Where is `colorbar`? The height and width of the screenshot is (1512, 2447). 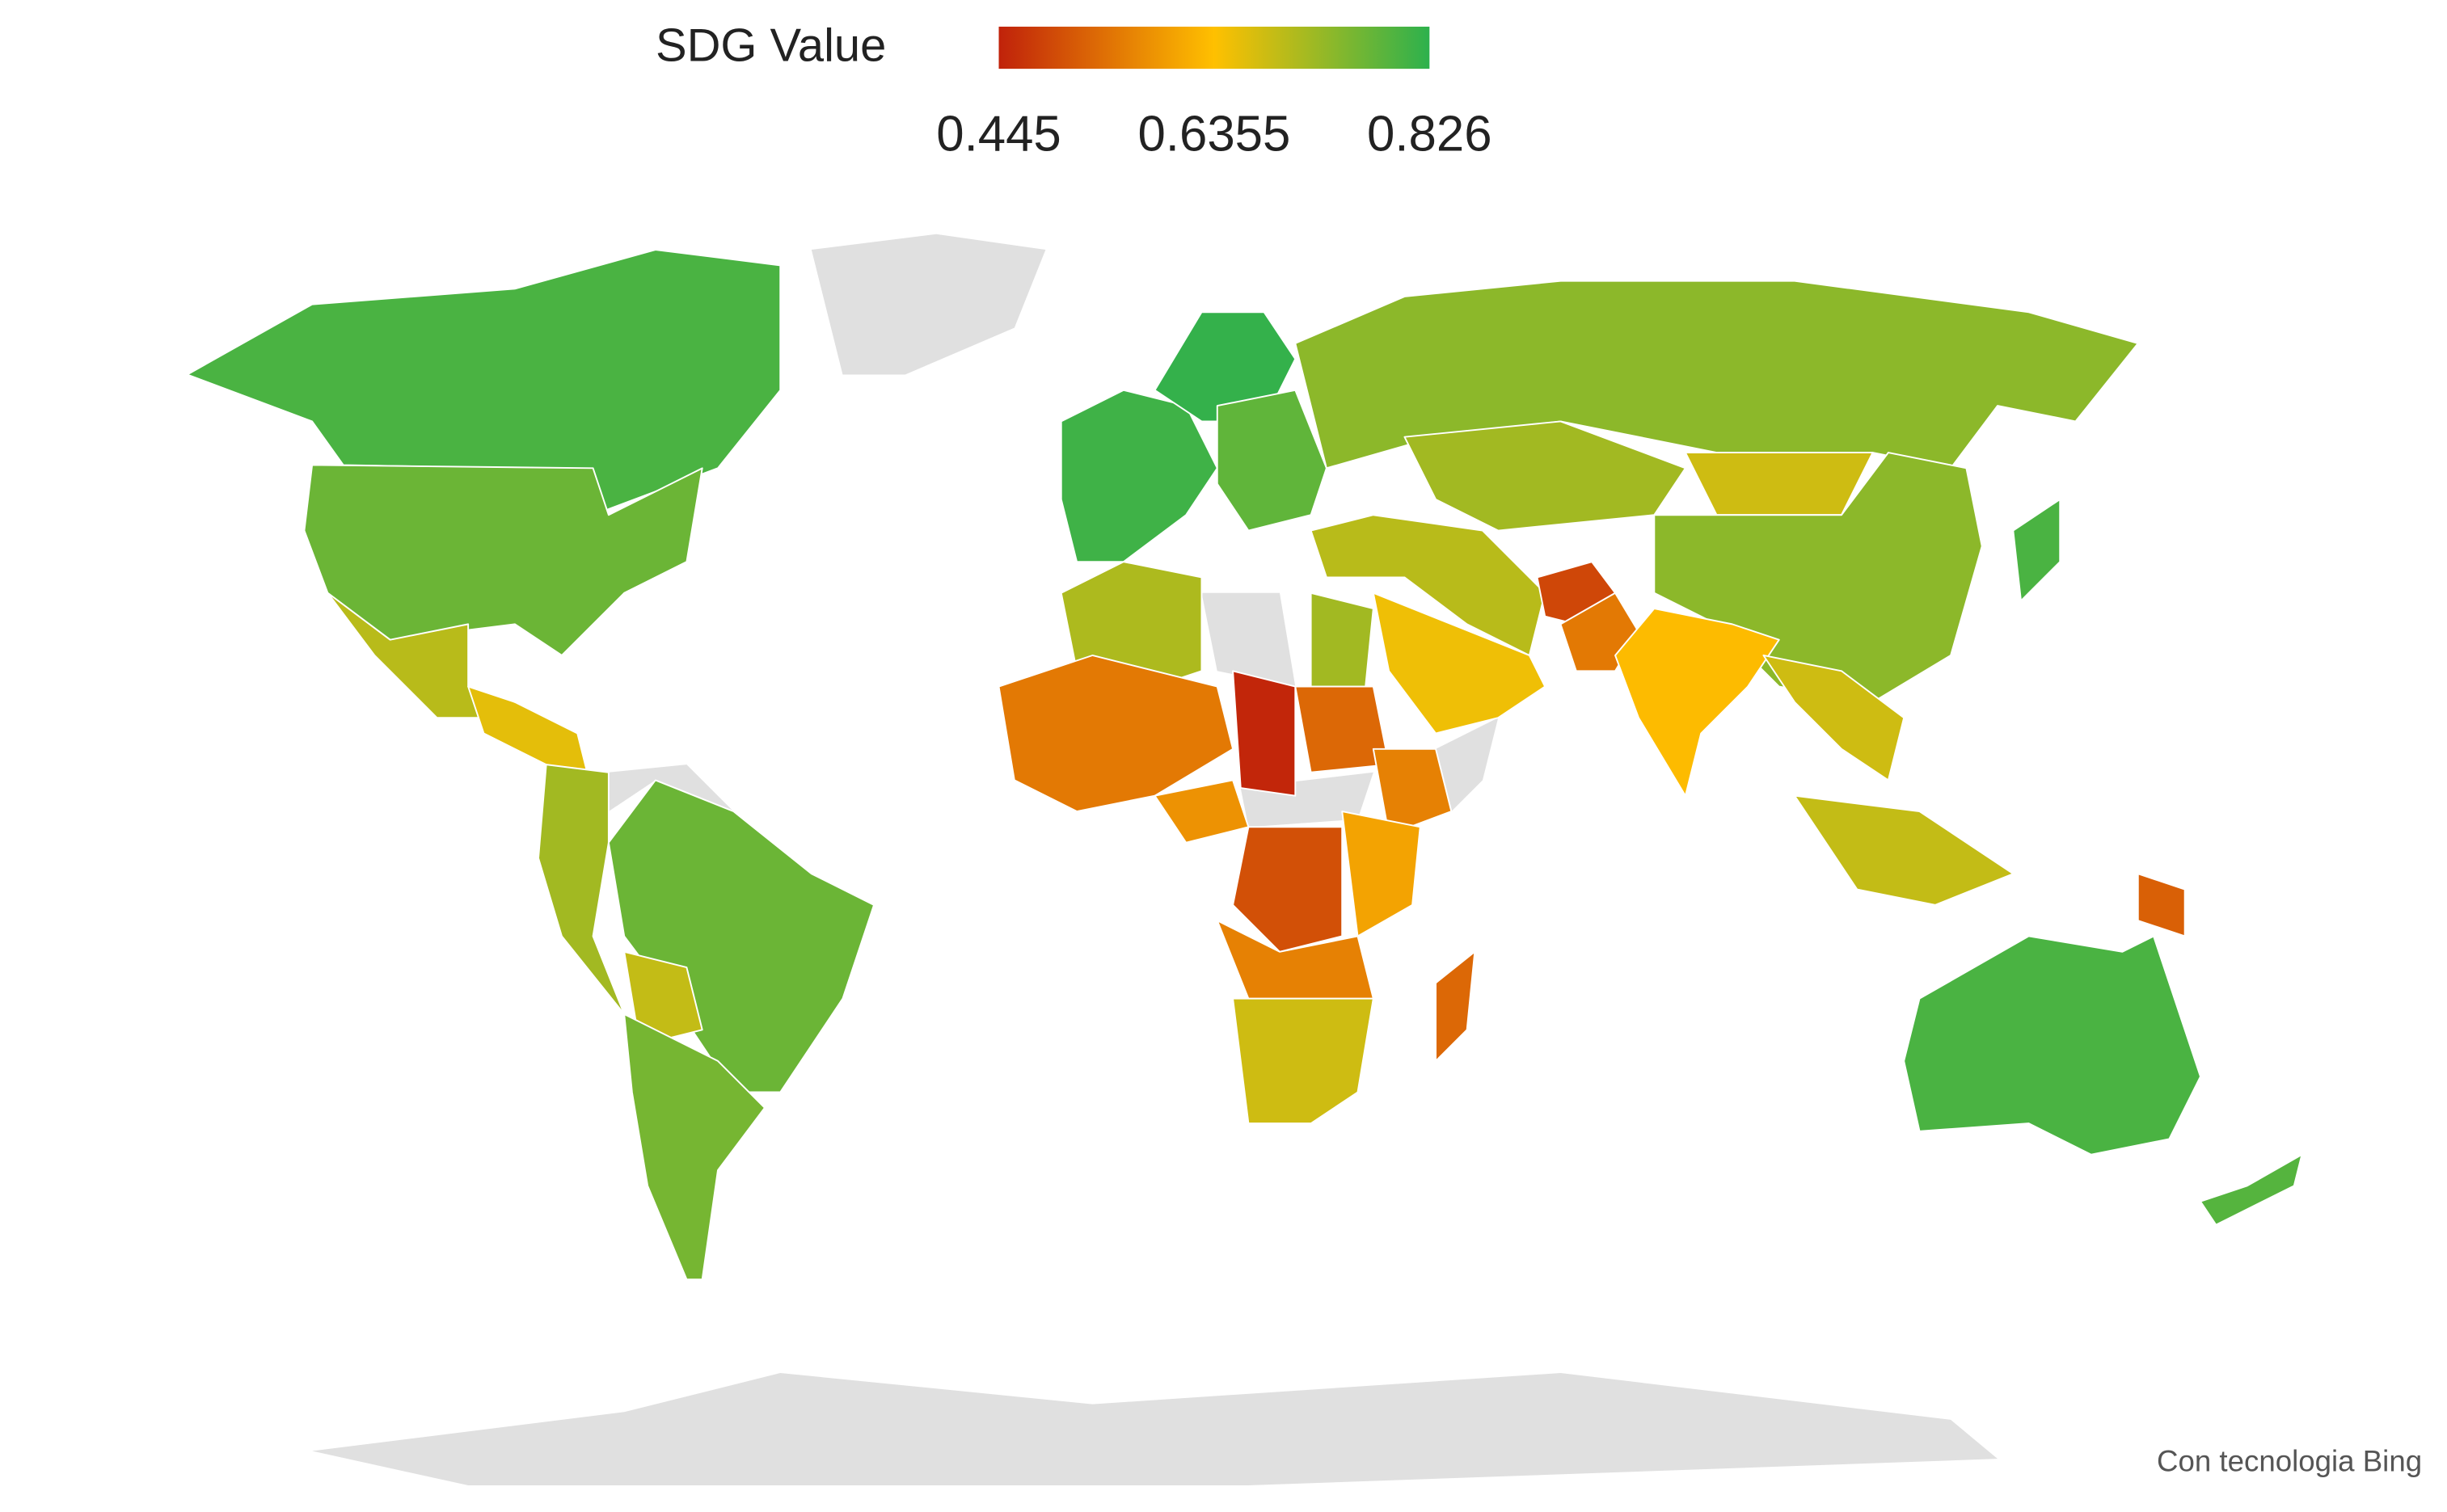
colorbar is located at coordinates (1214, 47).